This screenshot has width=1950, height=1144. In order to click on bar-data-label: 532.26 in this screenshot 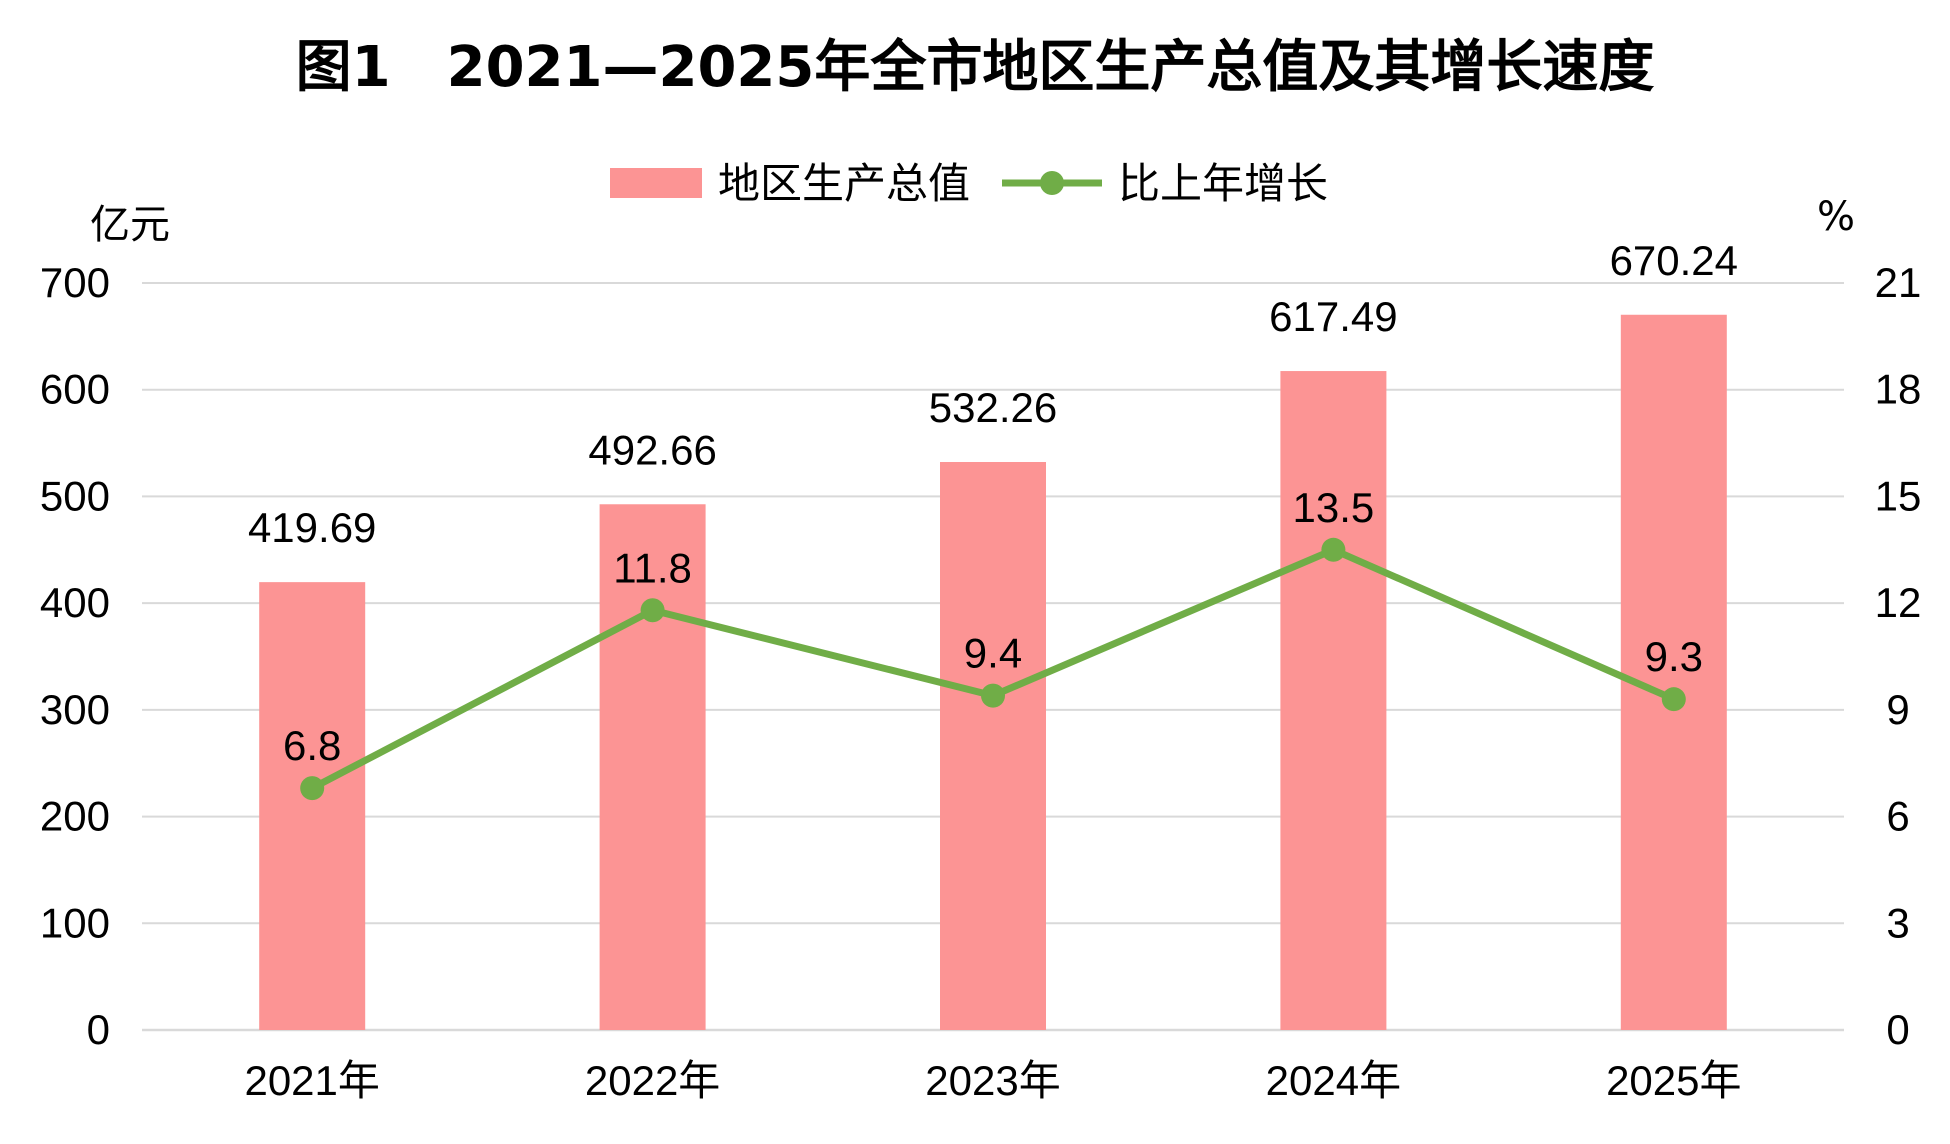, I will do `click(993, 407)`.